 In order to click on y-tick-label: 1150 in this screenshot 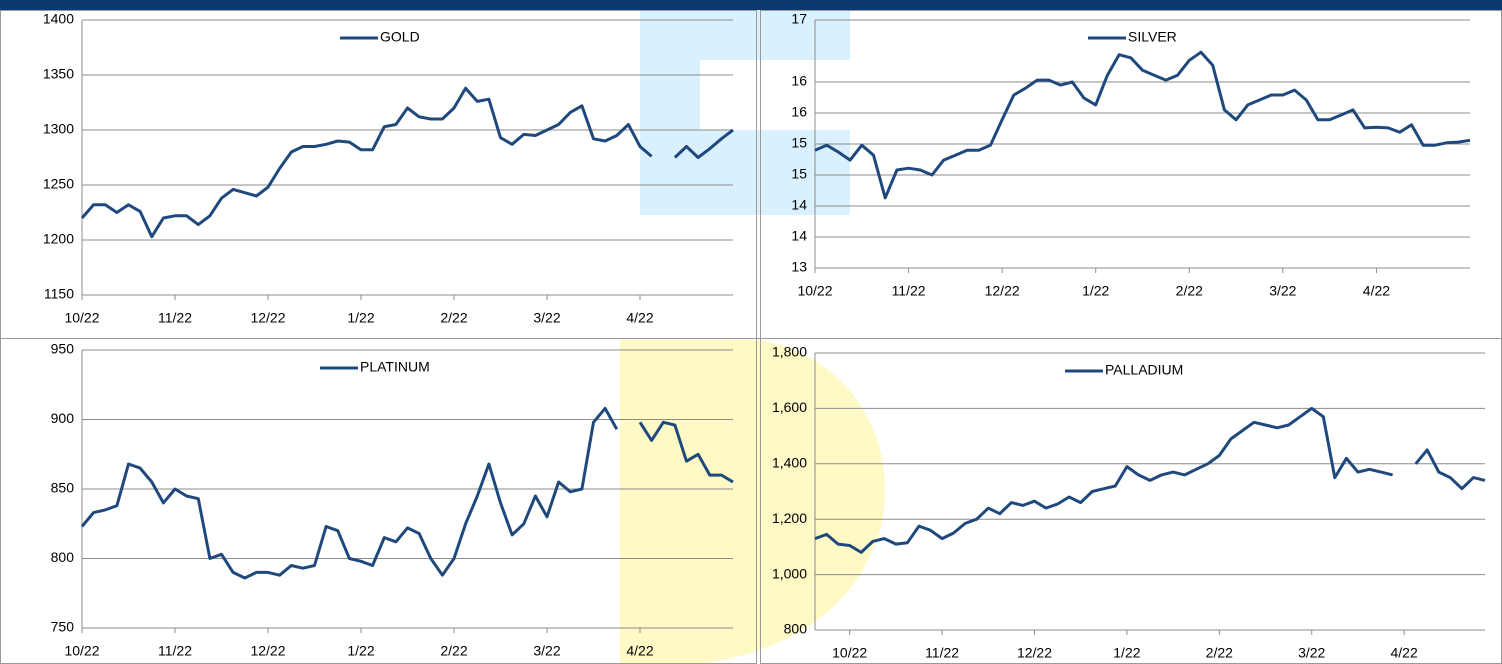, I will do `click(59, 294)`.